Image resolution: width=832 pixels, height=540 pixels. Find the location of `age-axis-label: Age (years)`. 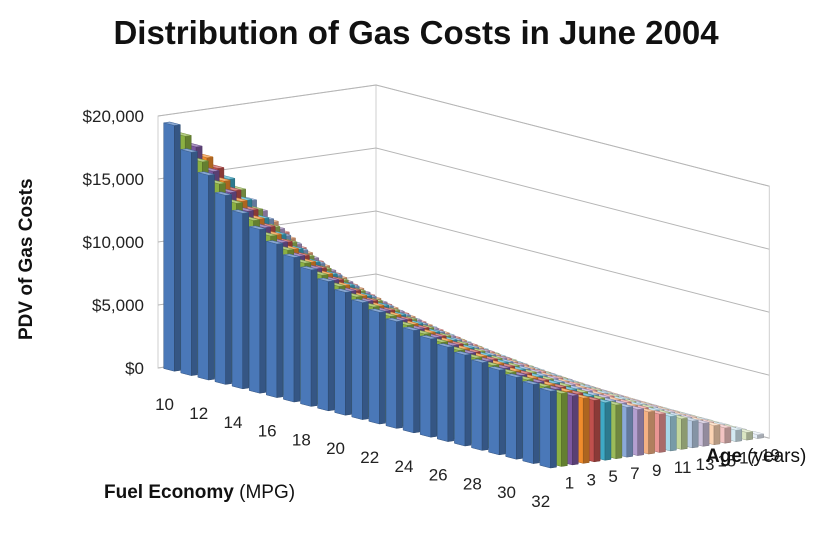

age-axis-label: Age (years) is located at coordinates (756, 457).